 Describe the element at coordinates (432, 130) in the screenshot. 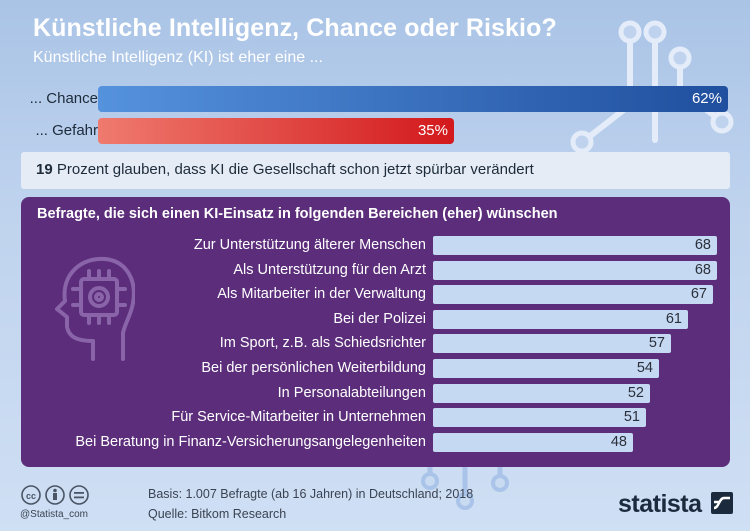

I see `gefahr-value: 35%` at that location.